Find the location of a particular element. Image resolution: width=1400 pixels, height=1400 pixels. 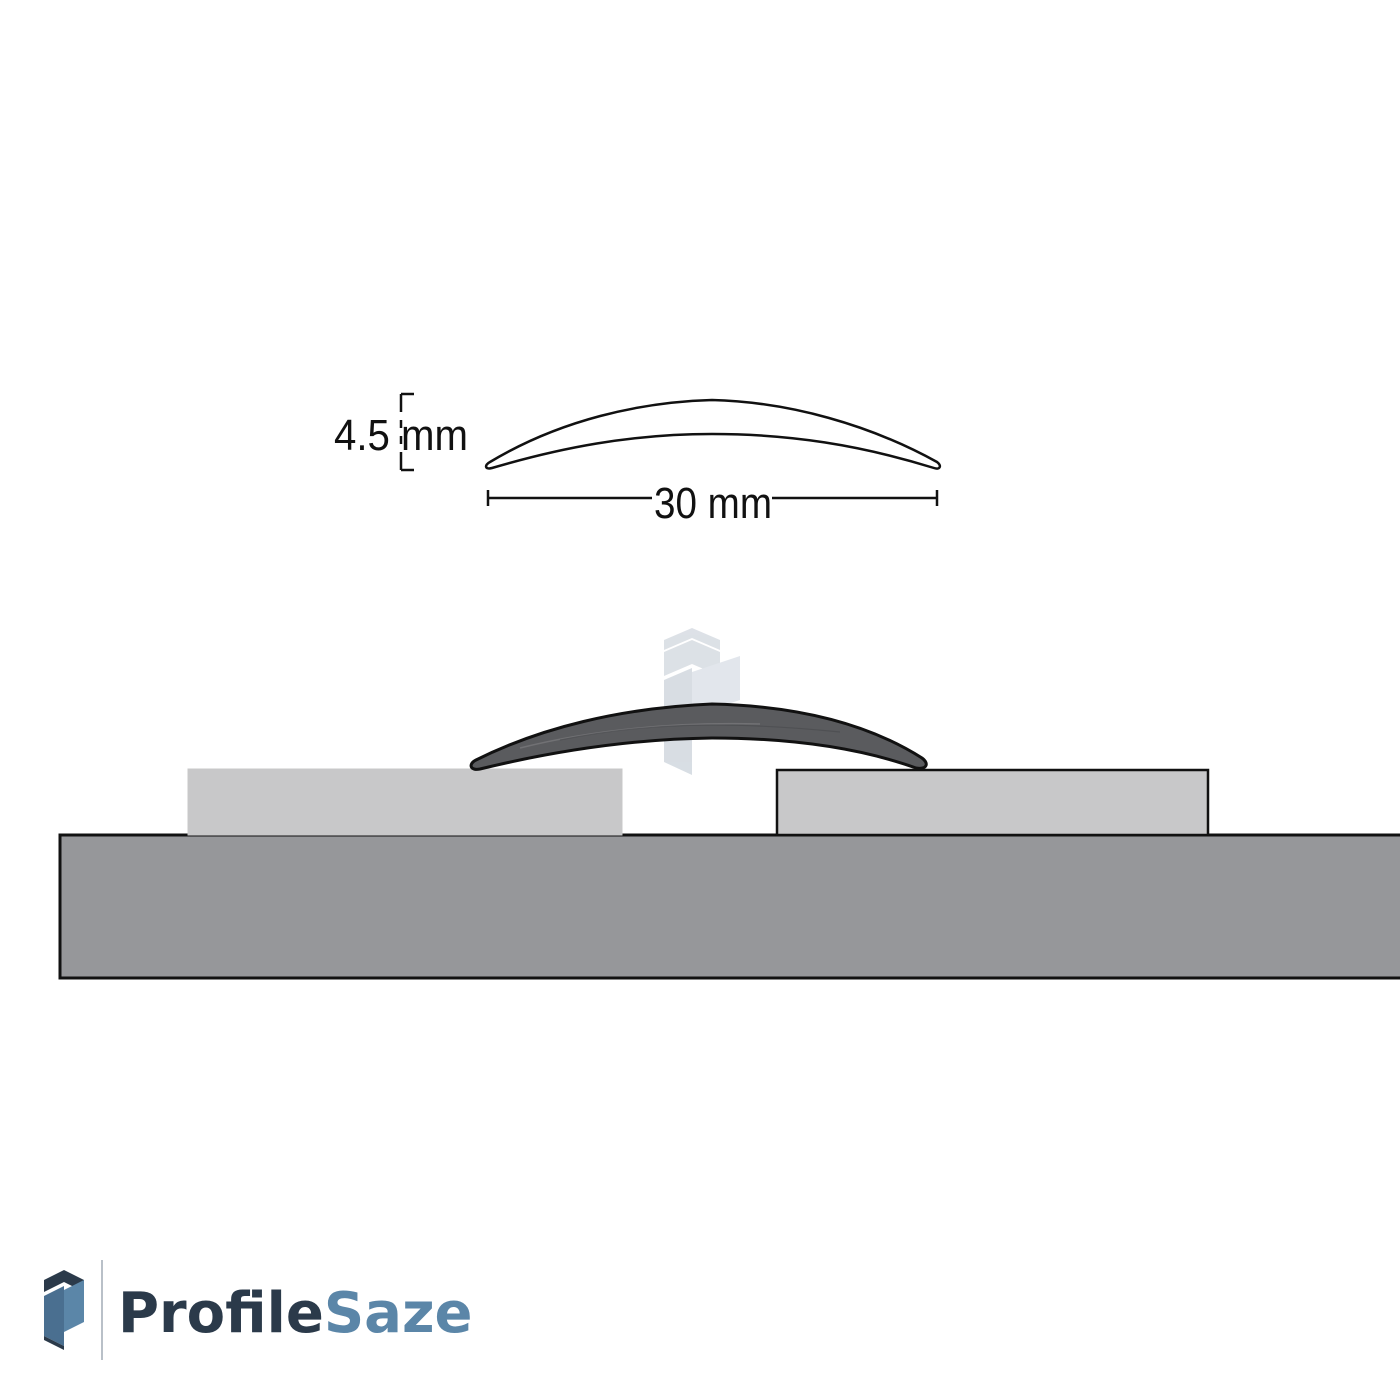

subfloor-base is located at coordinates (729, 906).